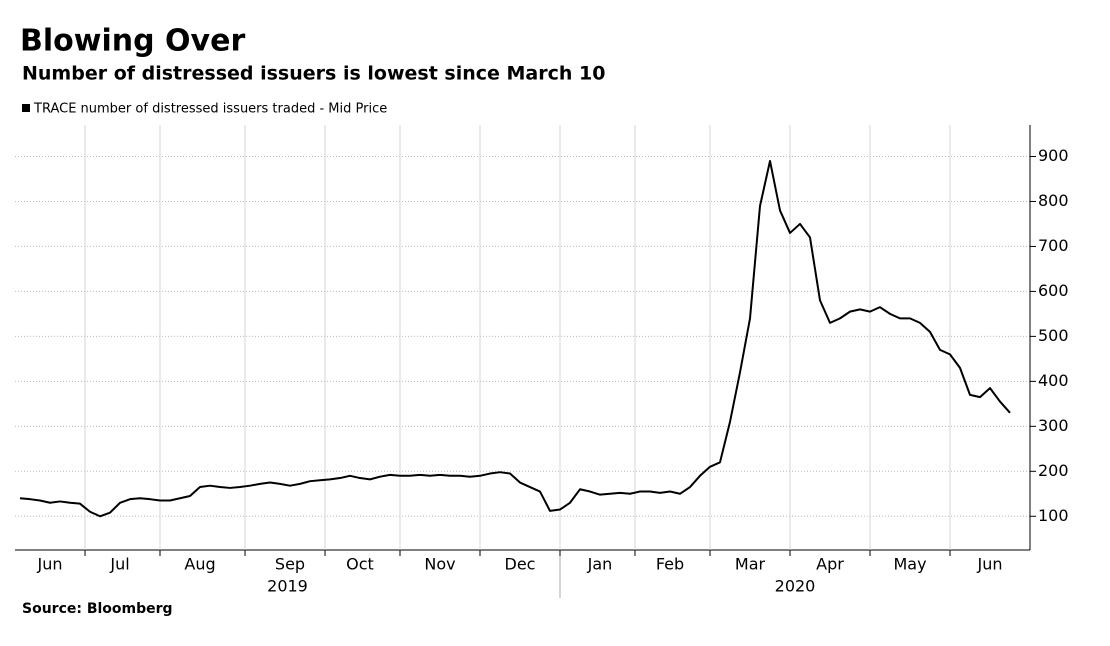  I want to click on y-tick-label: 600, so click(1053, 290).